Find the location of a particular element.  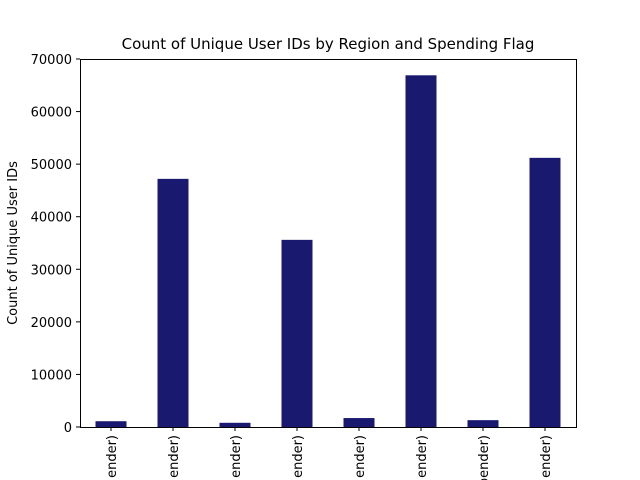

y-tick-label: 30000 is located at coordinates (51, 270).